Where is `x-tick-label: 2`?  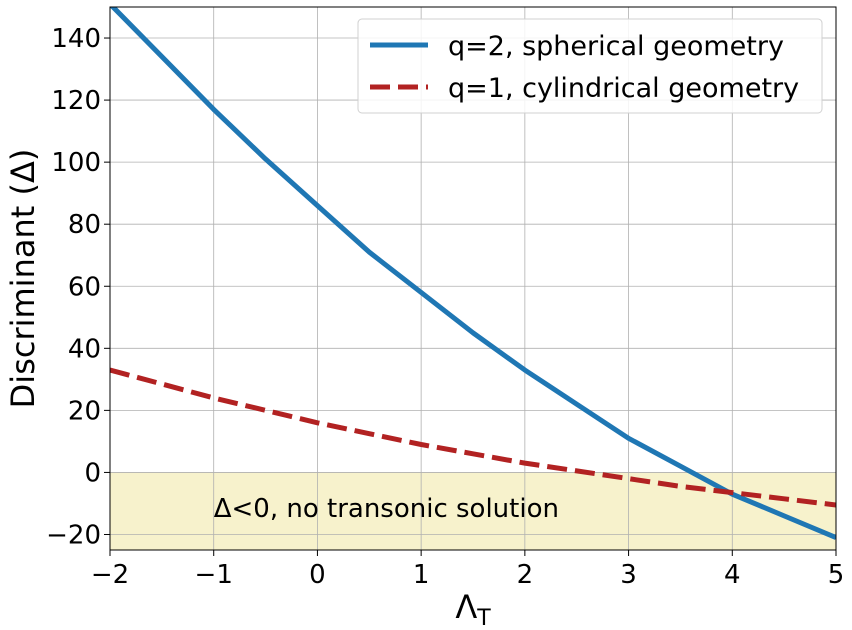 x-tick-label: 2 is located at coordinates (525, 575).